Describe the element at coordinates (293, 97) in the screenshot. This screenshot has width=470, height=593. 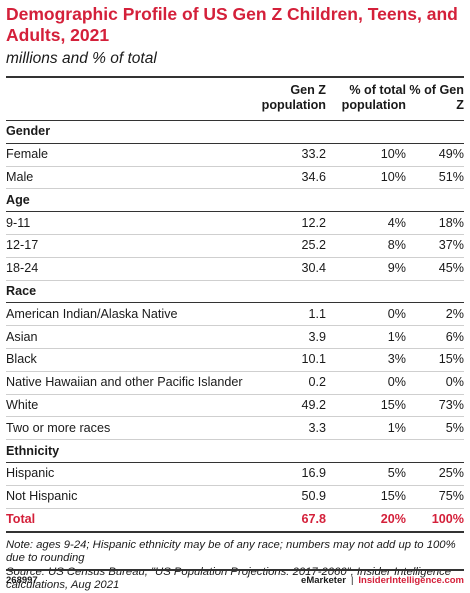
I see `header-gen-z-population: Gen Z population` at that location.